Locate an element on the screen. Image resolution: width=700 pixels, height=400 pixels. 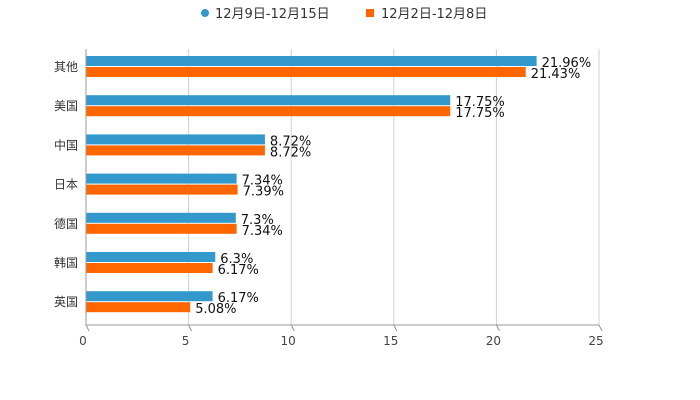
tick-label-5: 5 is located at coordinates (186, 341).